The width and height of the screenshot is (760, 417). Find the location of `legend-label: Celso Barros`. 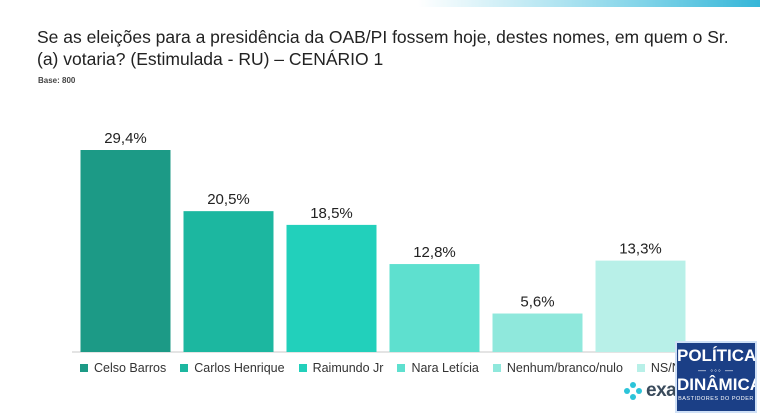

legend-label: Celso Barros is located at coordinates (130, 368).